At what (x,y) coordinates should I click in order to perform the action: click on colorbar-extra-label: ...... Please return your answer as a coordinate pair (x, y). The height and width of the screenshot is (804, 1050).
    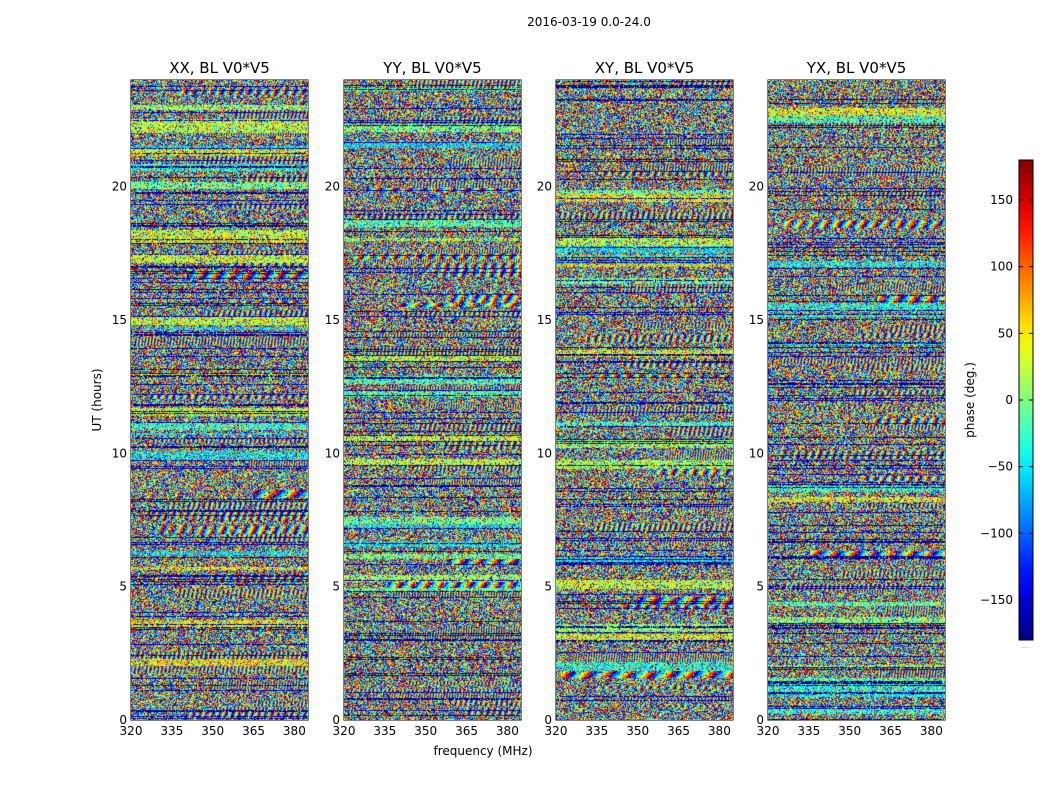
    Looking at the image, I should click on (1026, 646).